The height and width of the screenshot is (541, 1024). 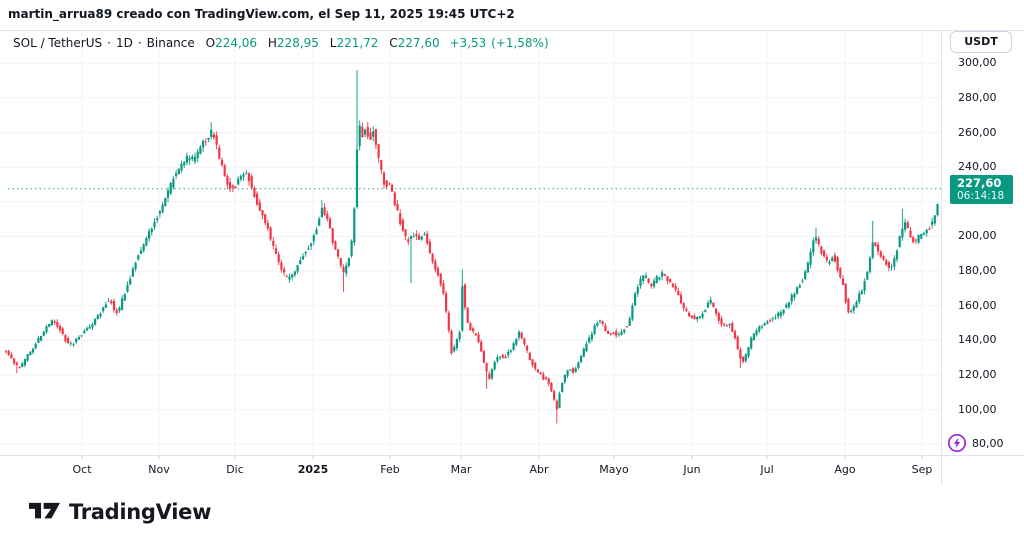 I want to click on time-tick-label: Nov, so click(x=159, y=469).